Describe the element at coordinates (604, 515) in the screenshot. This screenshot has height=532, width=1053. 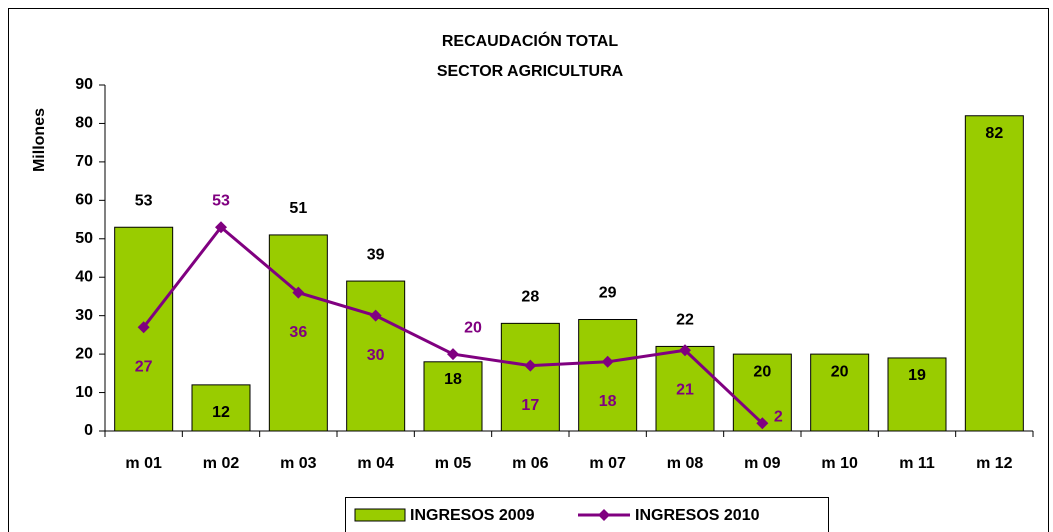
I see `legend-marker` at that location.